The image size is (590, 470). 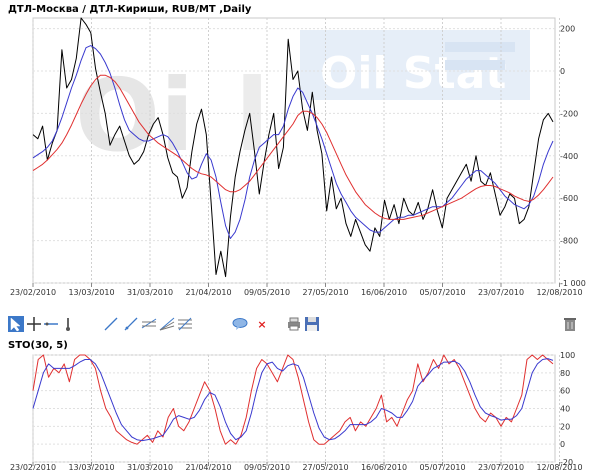 I want to click on crosshair-icon, so click(x=34, y=324).